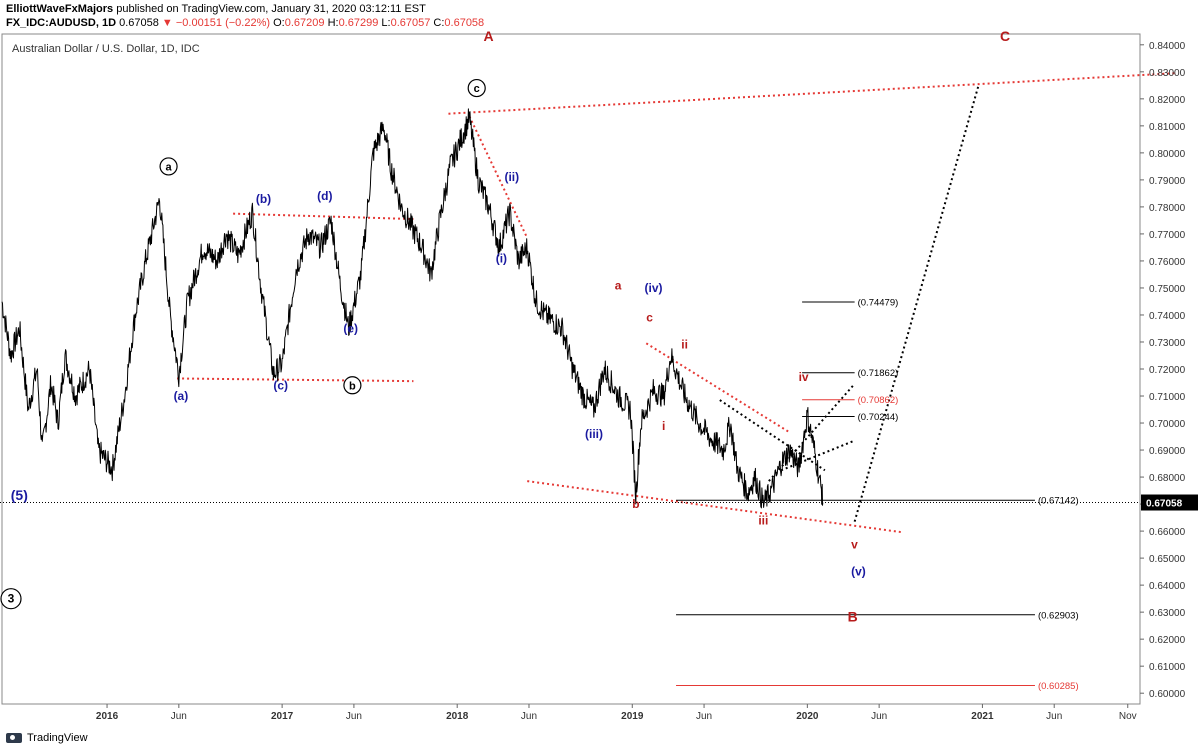 Image resolution: width=1200 pixels, height=753 pixels. Describe the element at coordinates (107, 716) in the screenshot. I see `x-tick-label: 2016` at that location.